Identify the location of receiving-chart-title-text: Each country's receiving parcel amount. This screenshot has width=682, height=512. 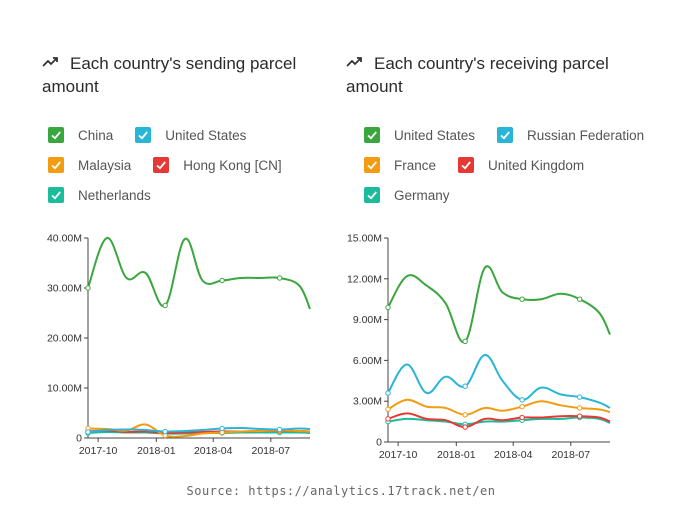
(477, 75).